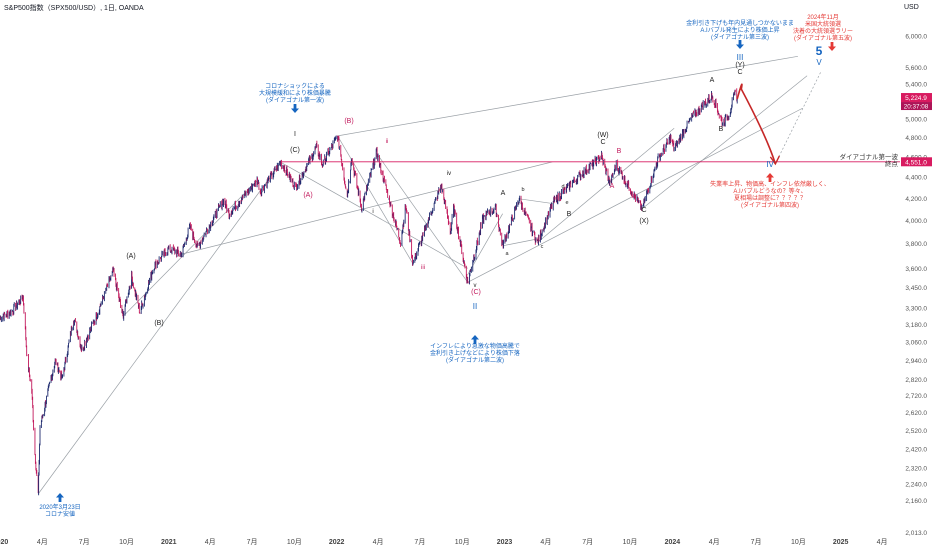 Image resolution: width=932 pixels, height=550 pixels. I want to click on level-line-label: ダイアゴナル第一波, so click(869, 156).